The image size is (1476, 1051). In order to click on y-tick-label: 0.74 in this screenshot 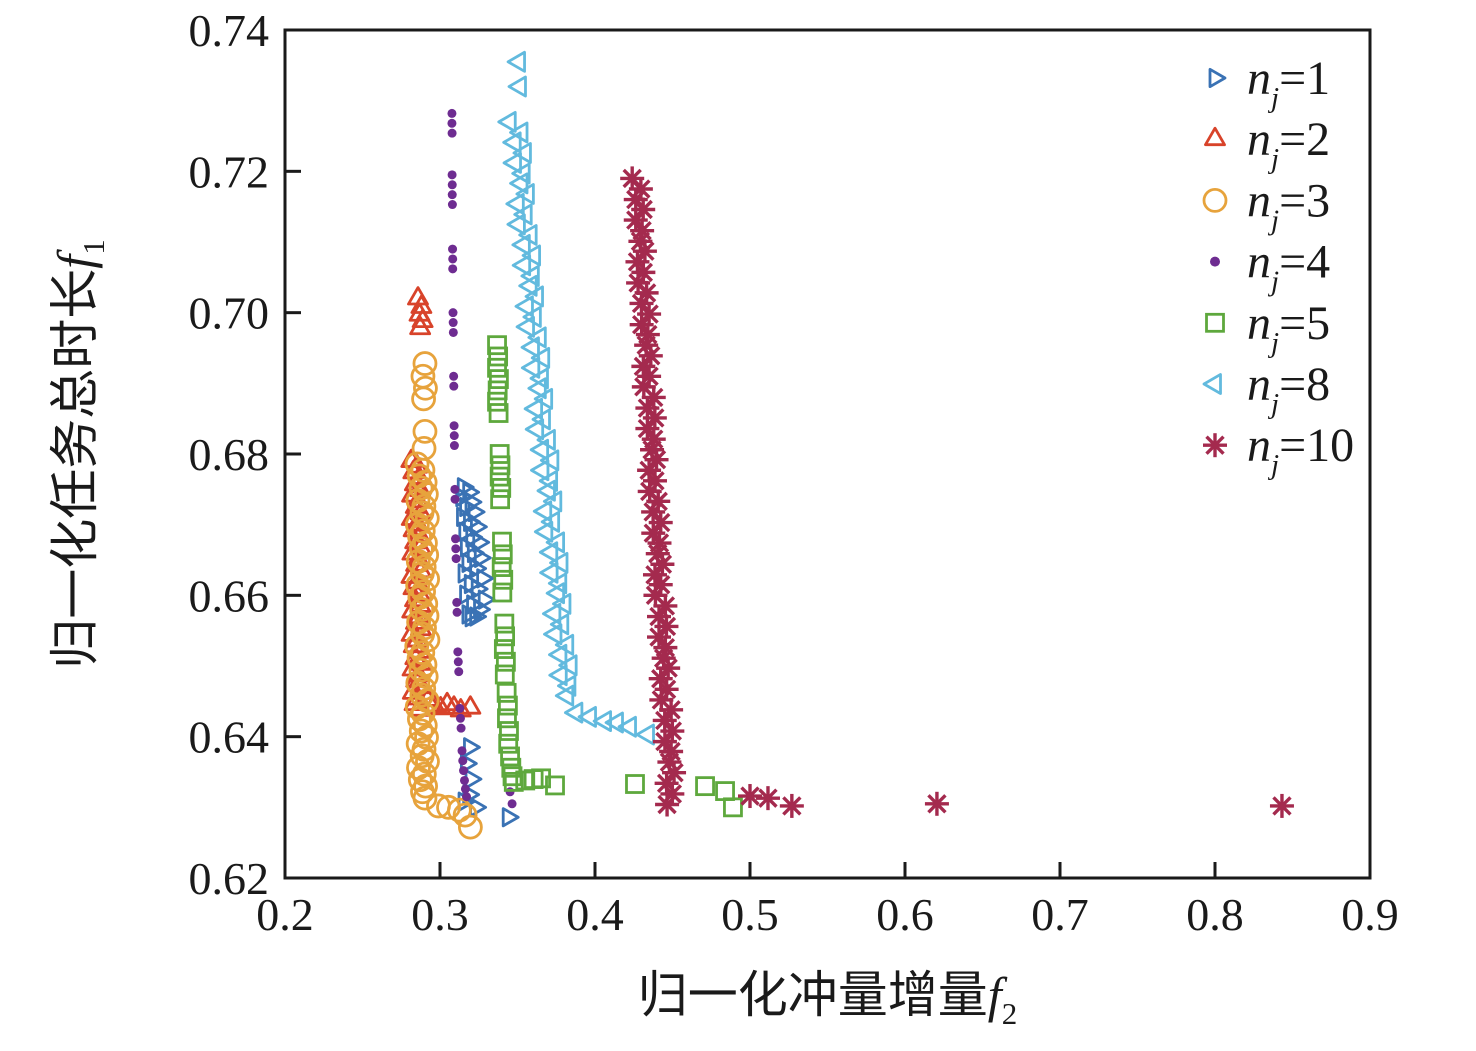, I will do `click(229, 30)`.